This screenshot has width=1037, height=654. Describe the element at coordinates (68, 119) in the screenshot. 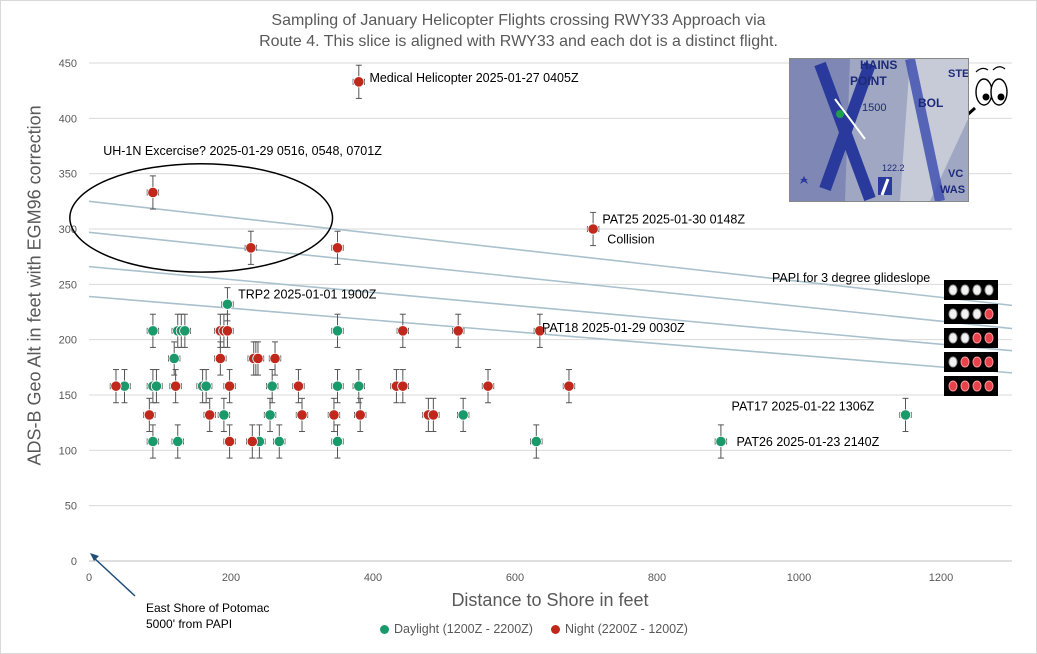

I see `y-tick-label: 400` at that location.